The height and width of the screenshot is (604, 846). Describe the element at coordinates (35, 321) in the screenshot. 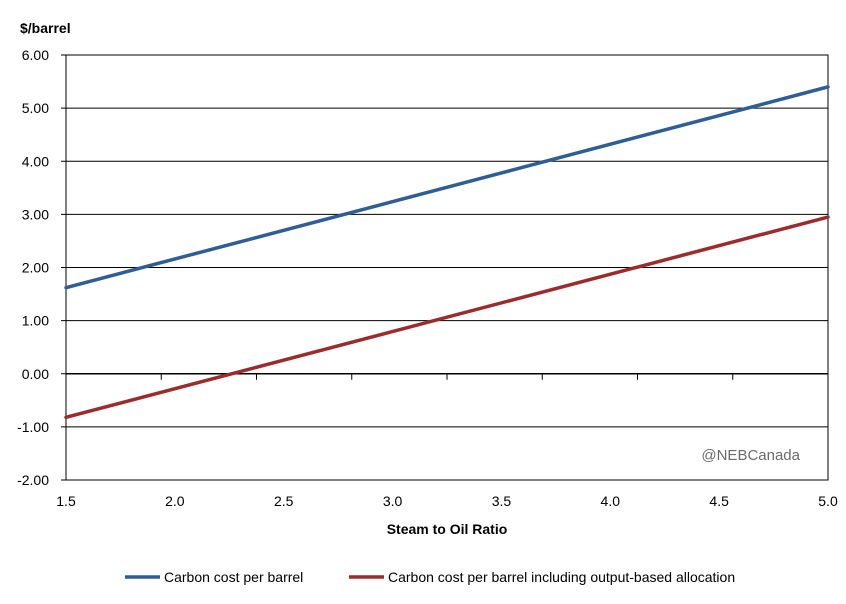

I see `y-tick-label: 1.00` at that location.